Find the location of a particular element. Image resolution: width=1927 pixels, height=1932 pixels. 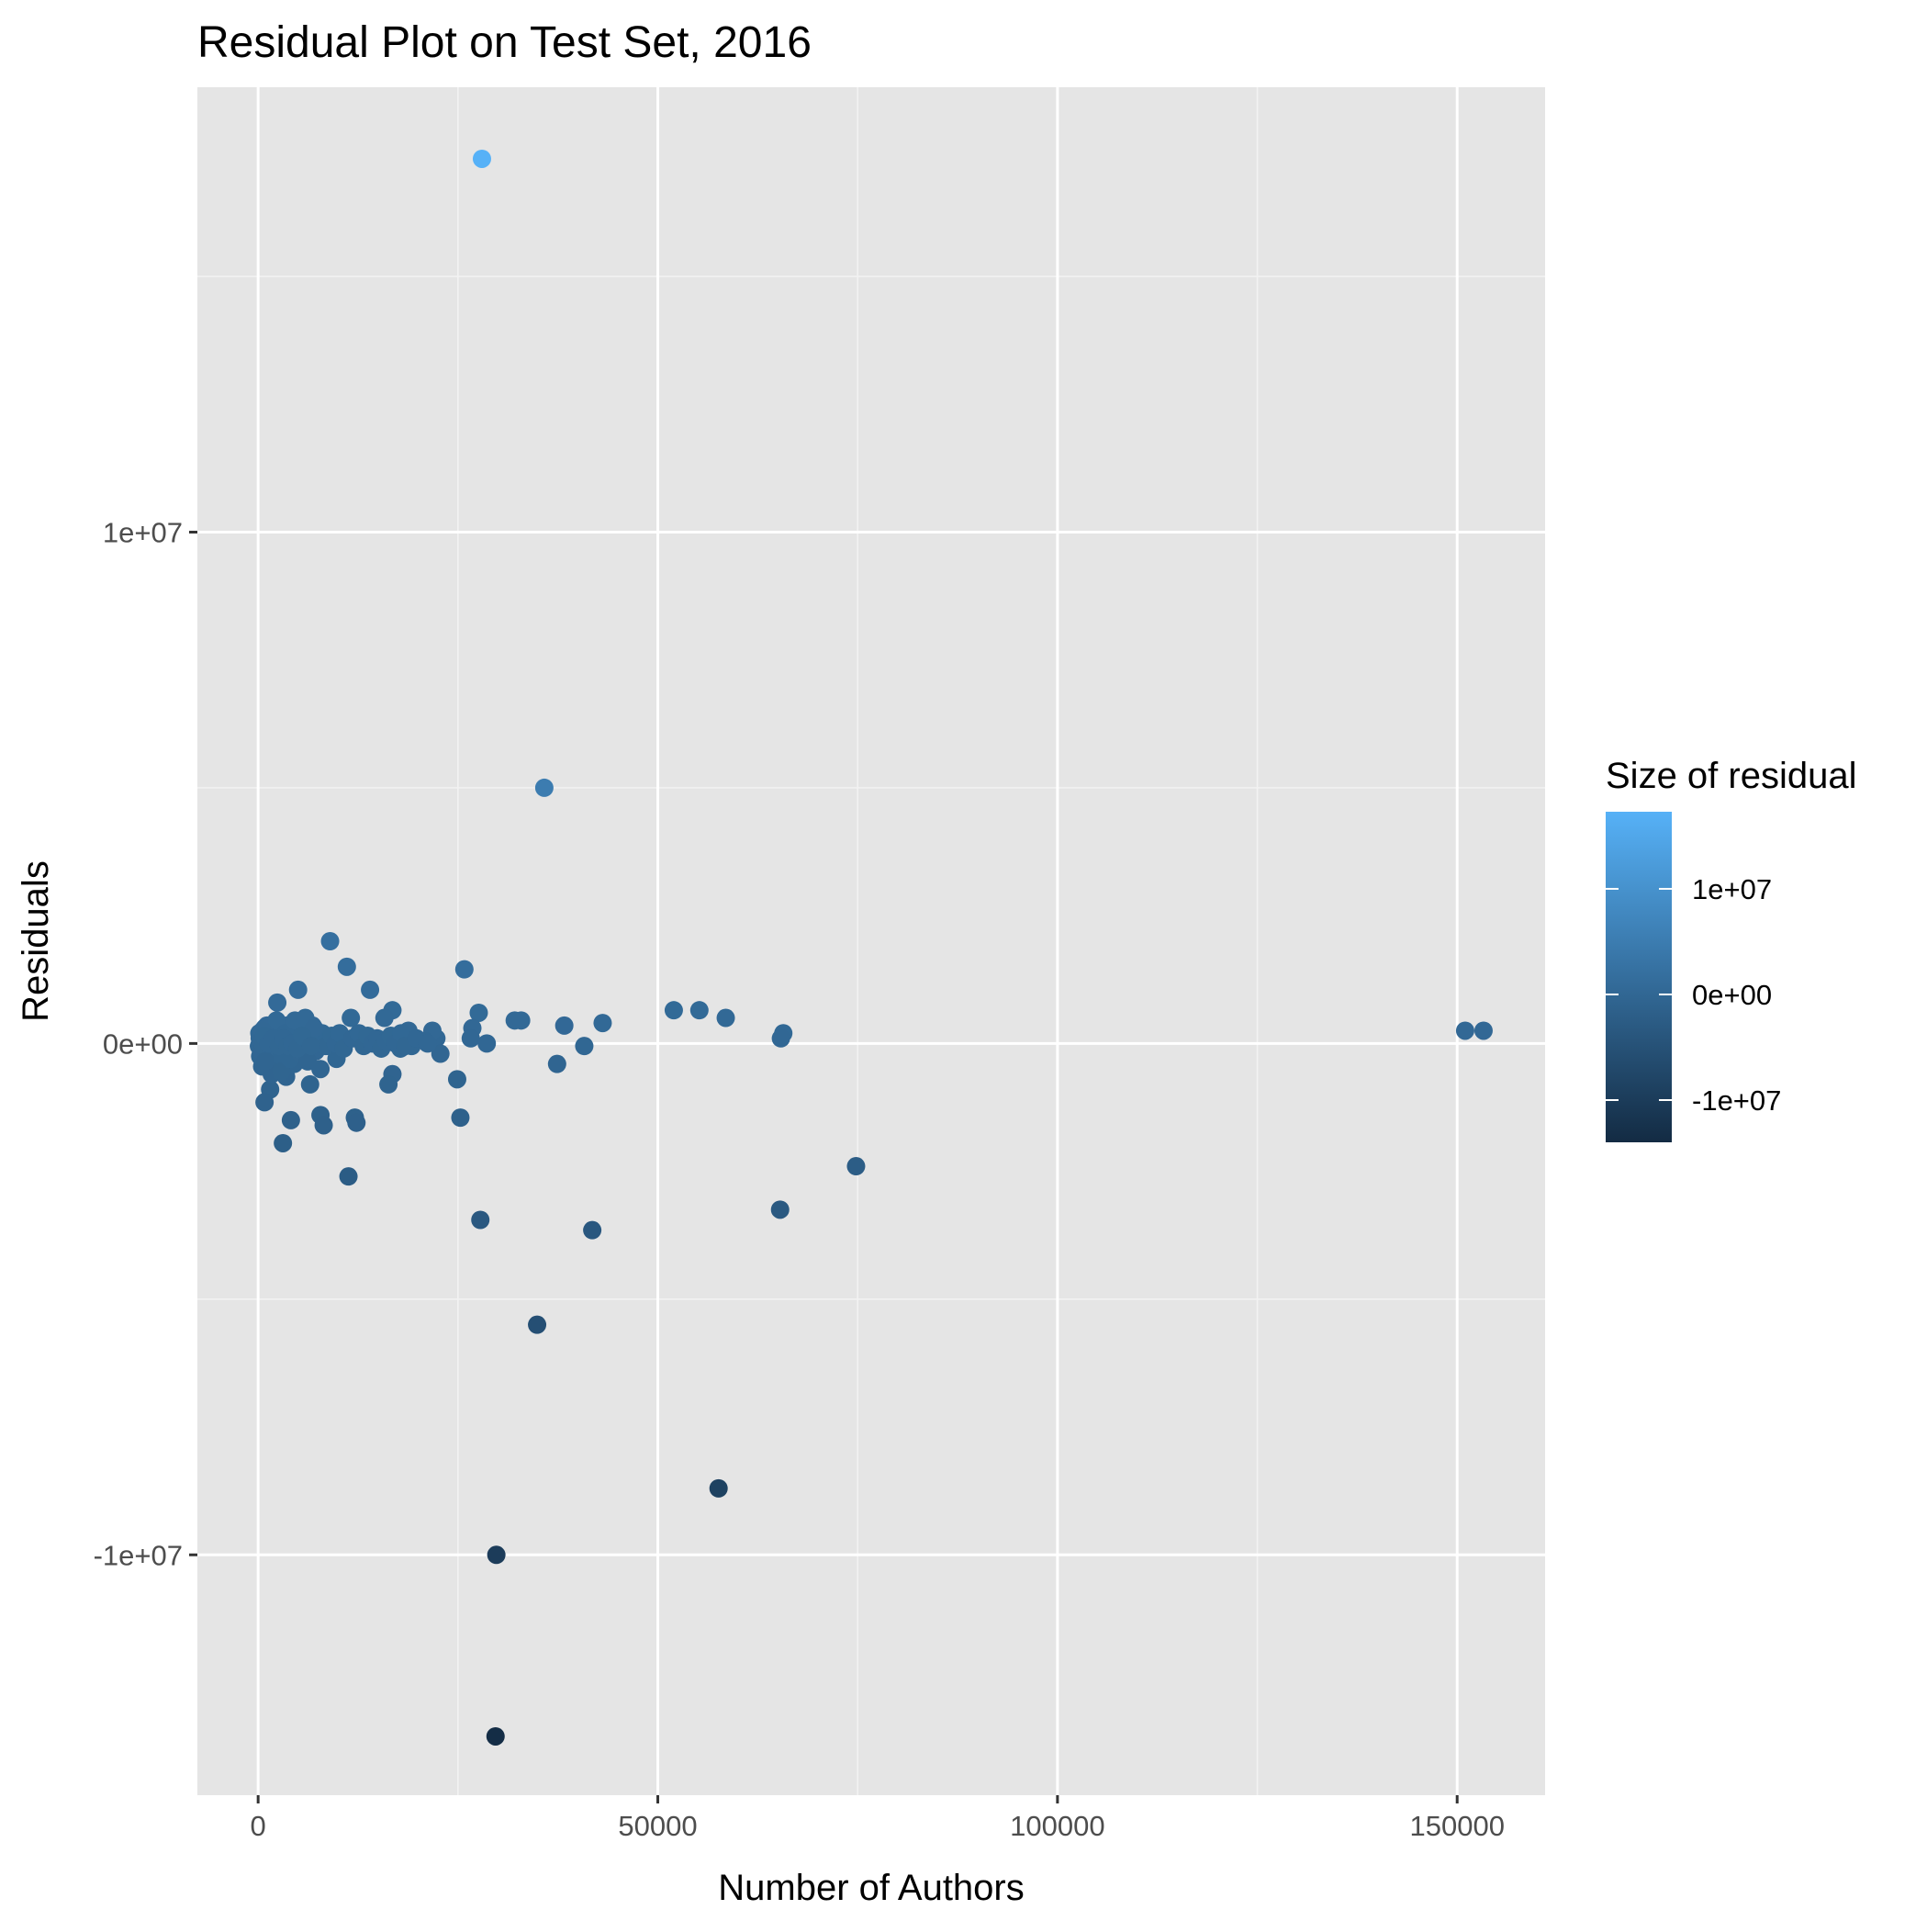

x-tick-label: 0 is located at coordinates (258, 1826).